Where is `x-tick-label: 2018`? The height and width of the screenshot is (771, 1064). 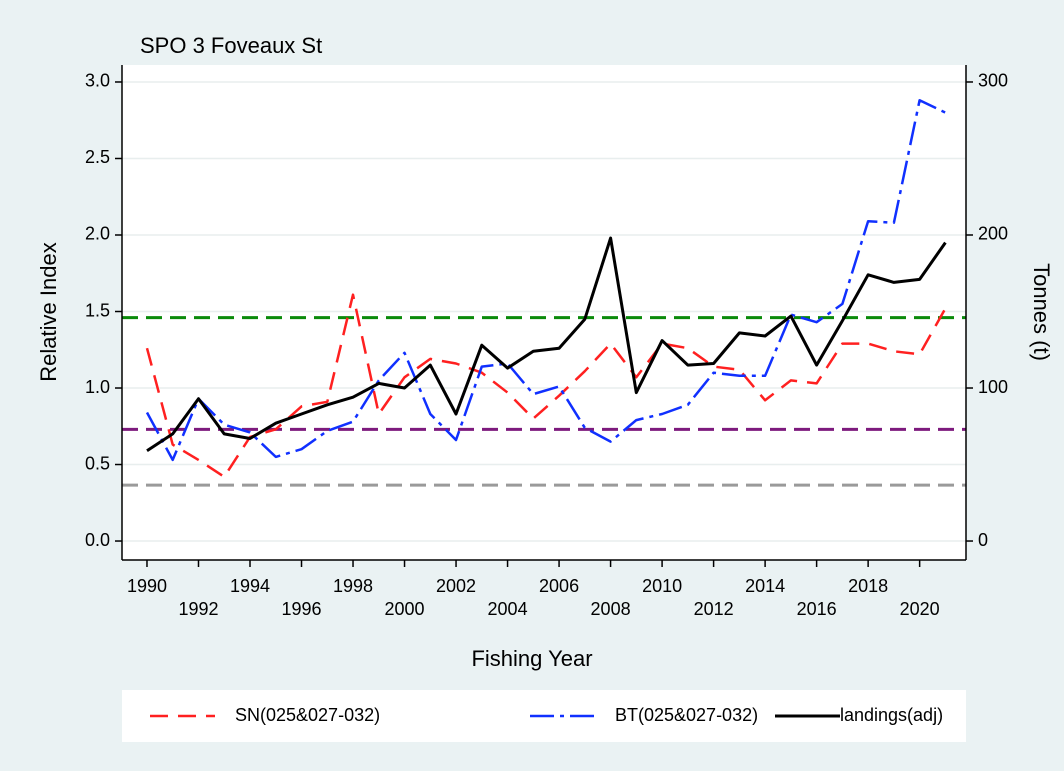
x-tick-label: 2018 is located at coordinates (868, 586).